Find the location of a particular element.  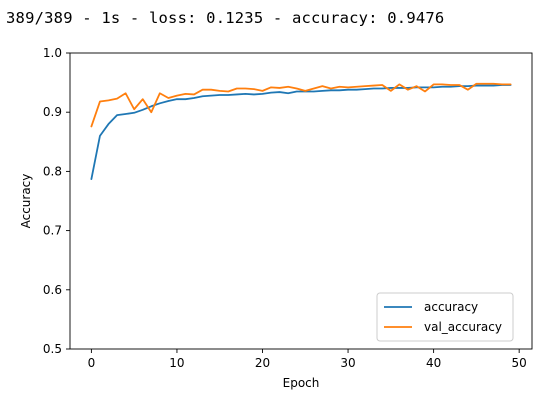

x-tick-label: 20 is located at coordinates (262, 363).